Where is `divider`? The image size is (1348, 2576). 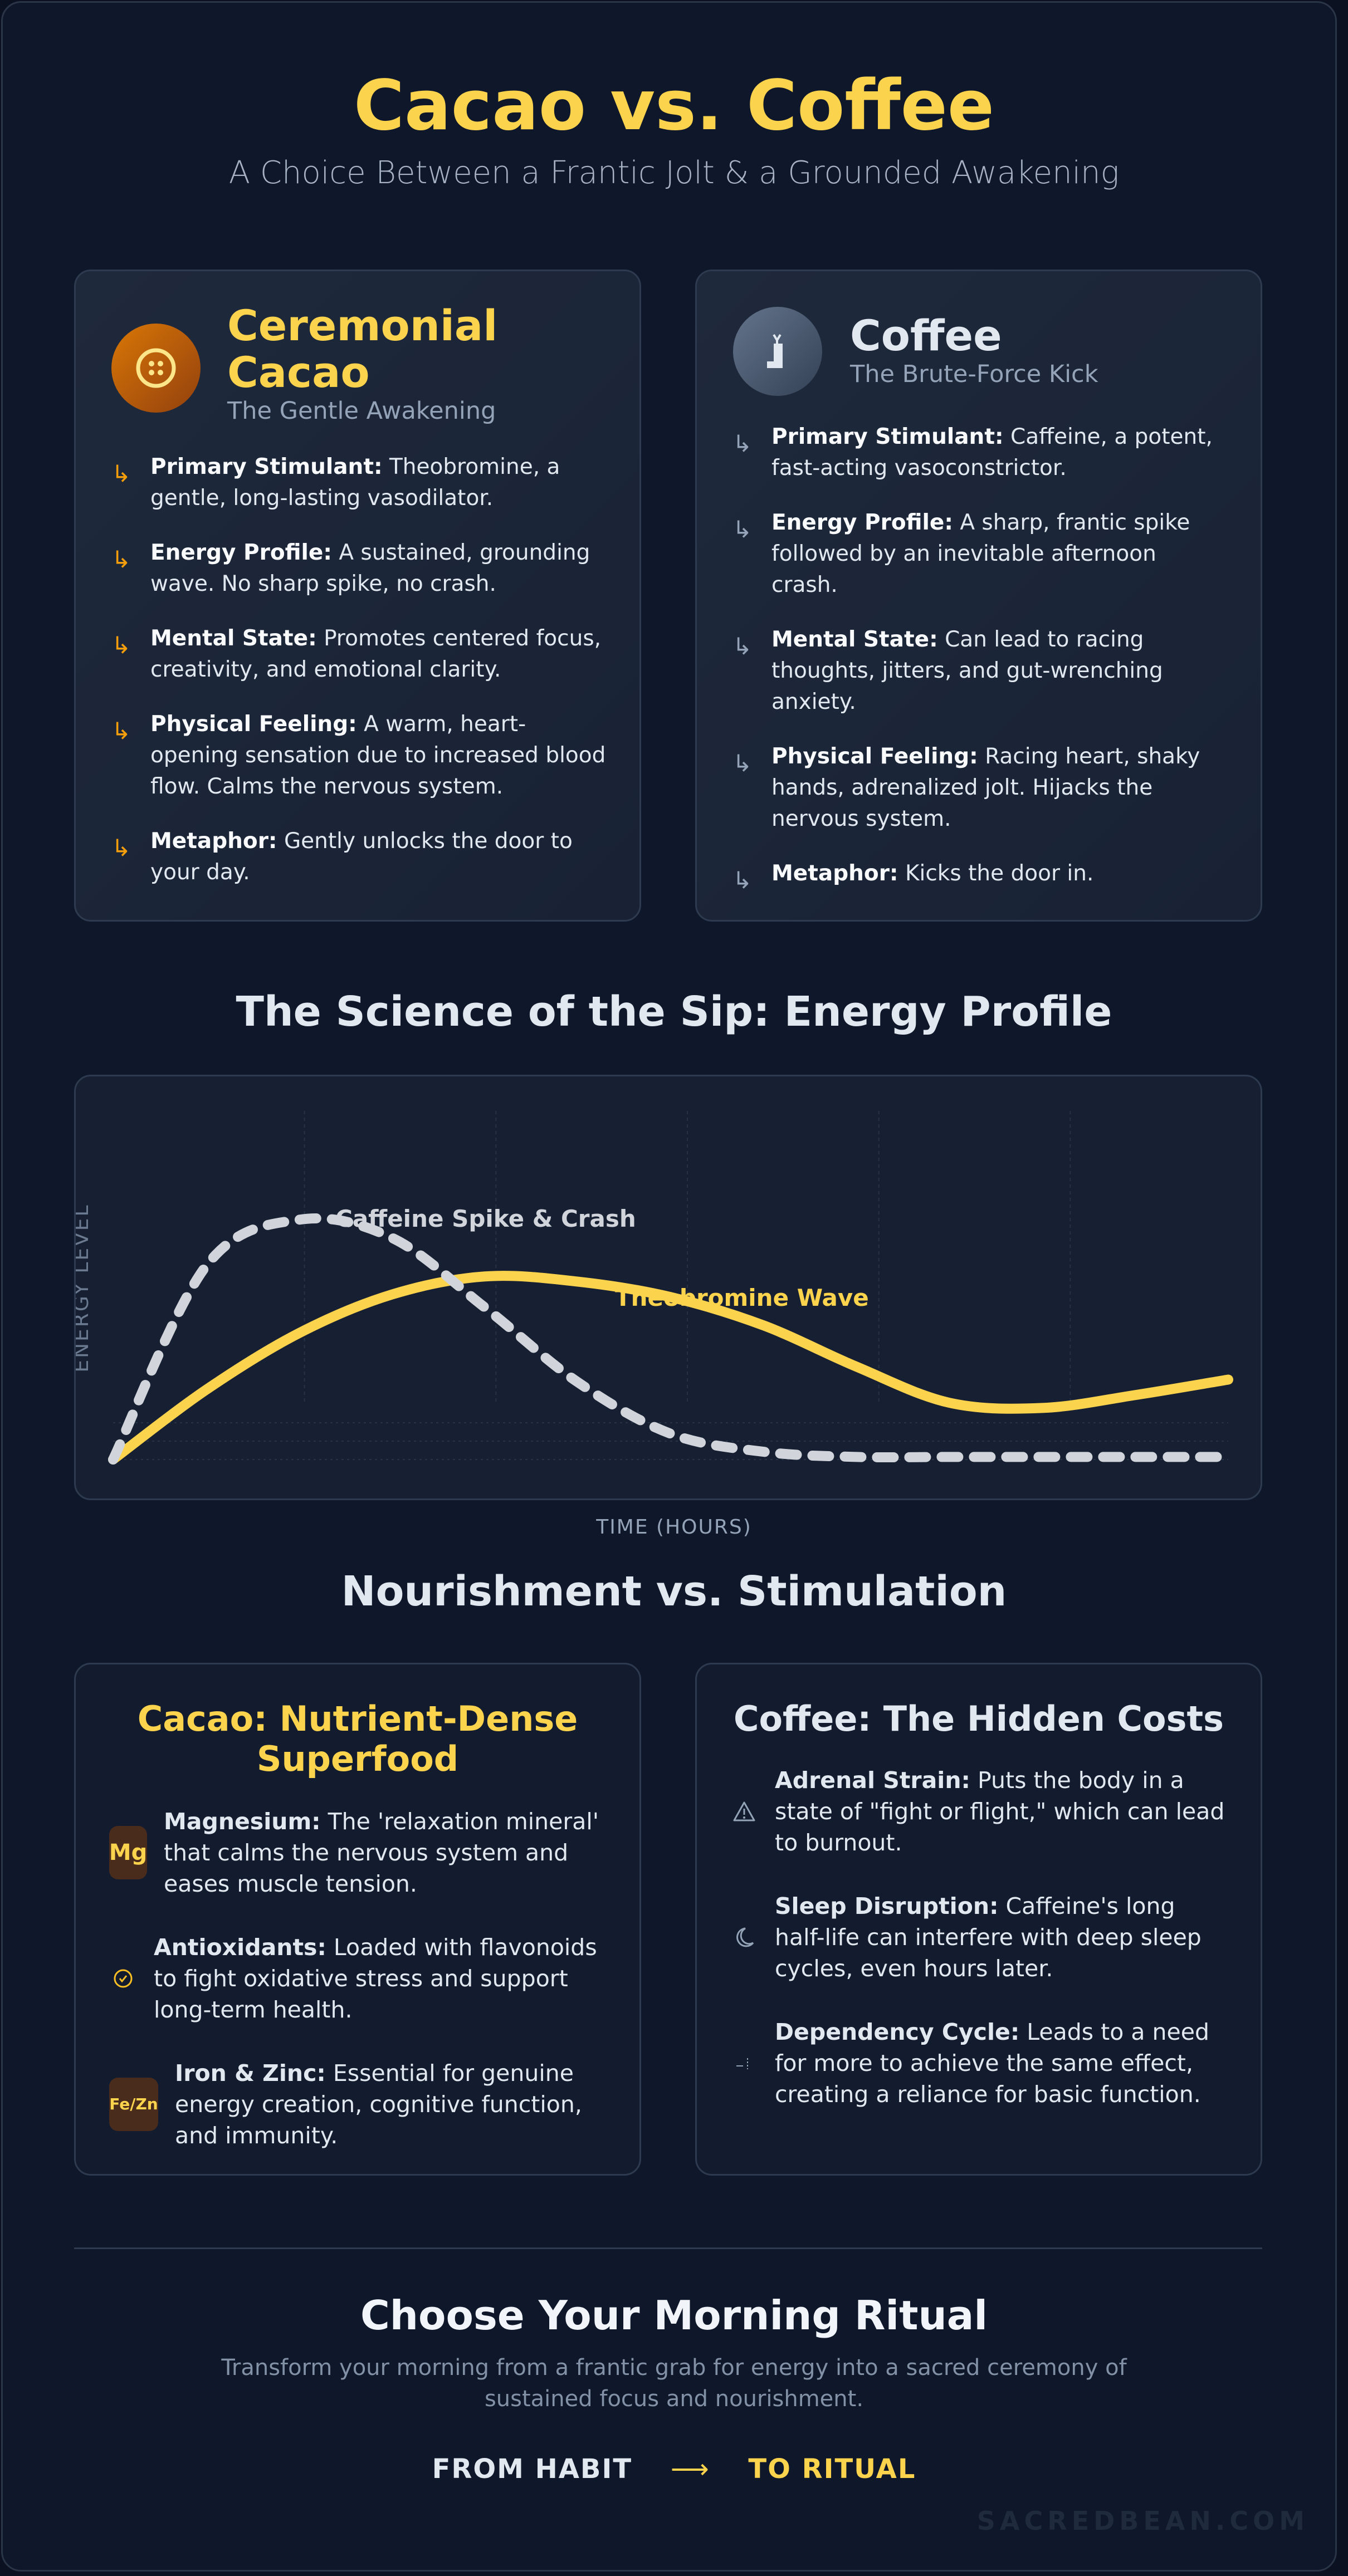
divider is located at coordinates (668, 2248).